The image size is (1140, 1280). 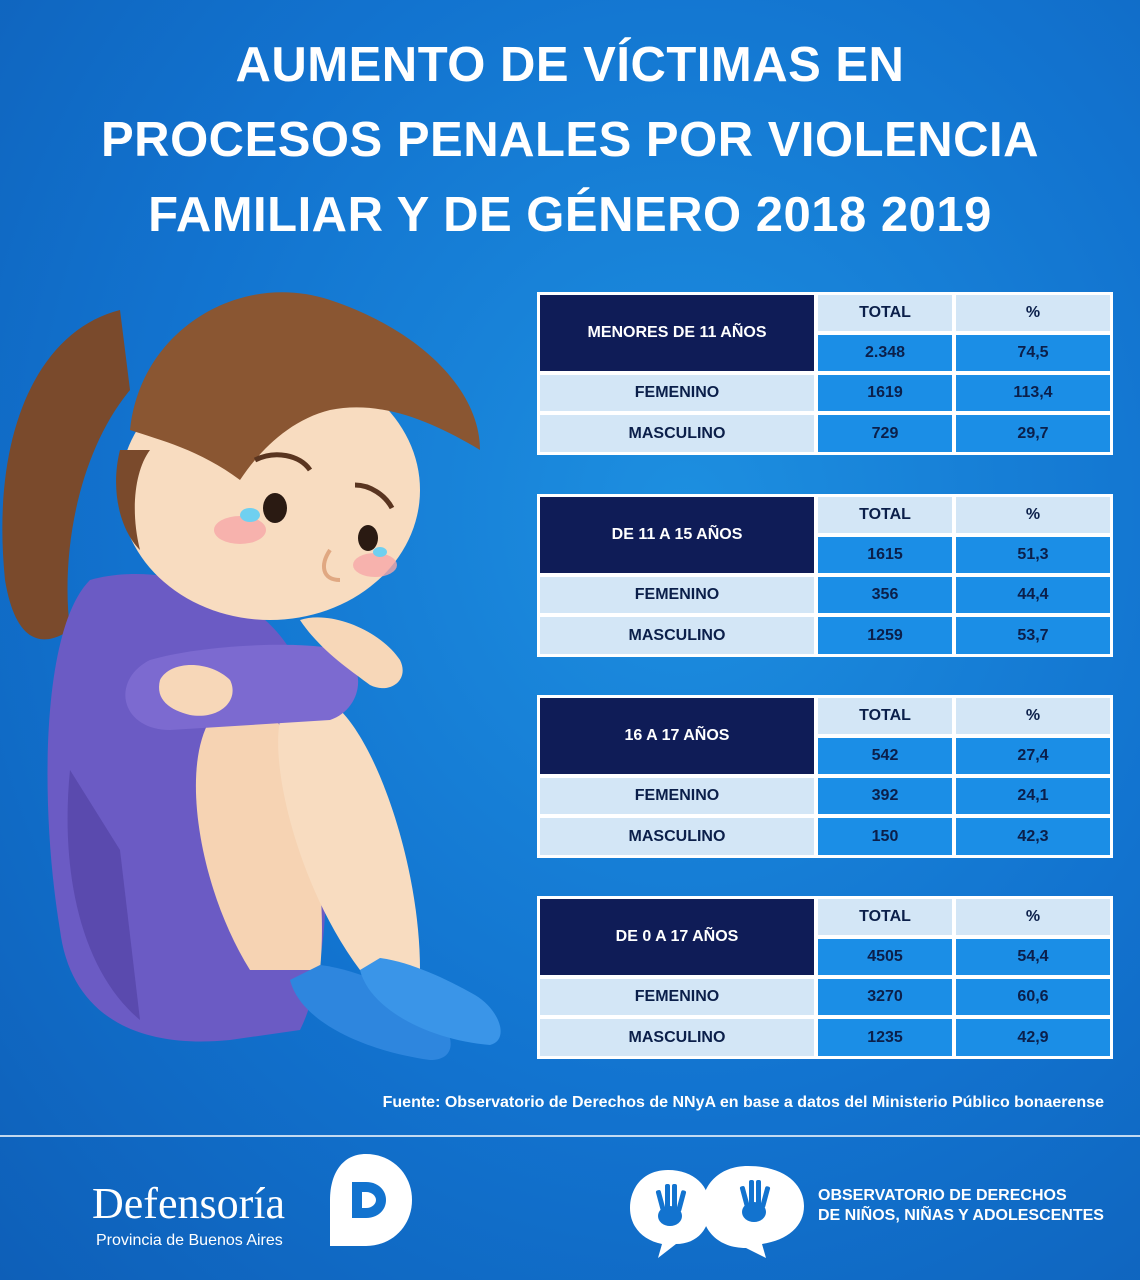 I want to click on row-pct-masculino: 29,7, so click(x=1033, y=433).